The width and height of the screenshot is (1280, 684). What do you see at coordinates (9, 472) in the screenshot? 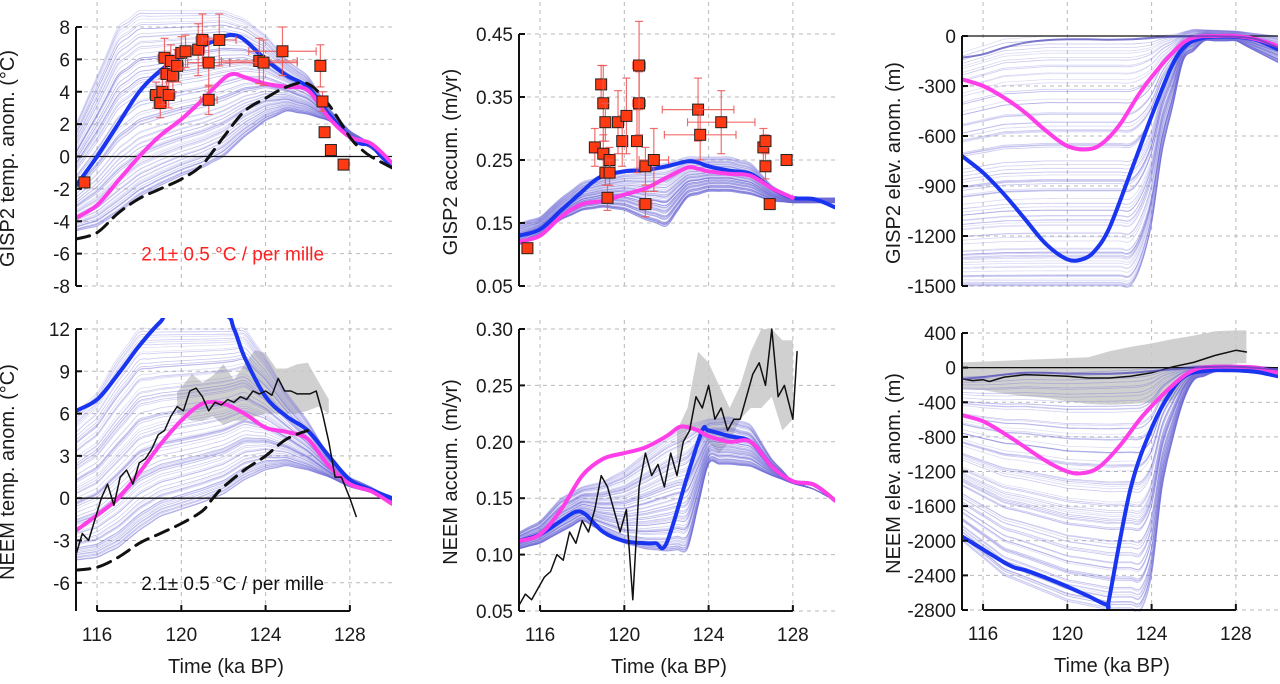
I see `y-axis-title: NEEM temp. anom. (°C)` at bounding box center [9, 472].